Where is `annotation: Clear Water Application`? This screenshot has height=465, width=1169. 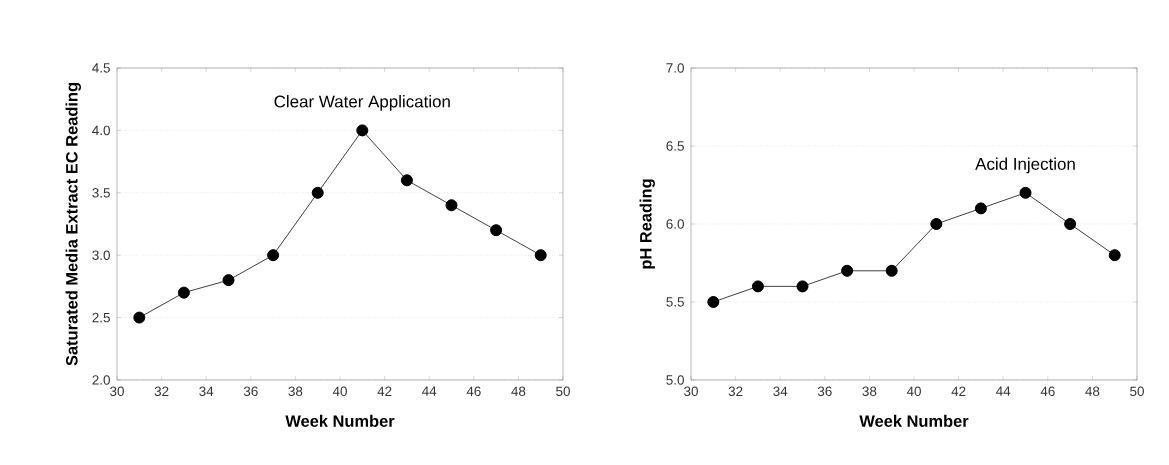
annotation: Clear Water Application is located at coordinates (362, 103).